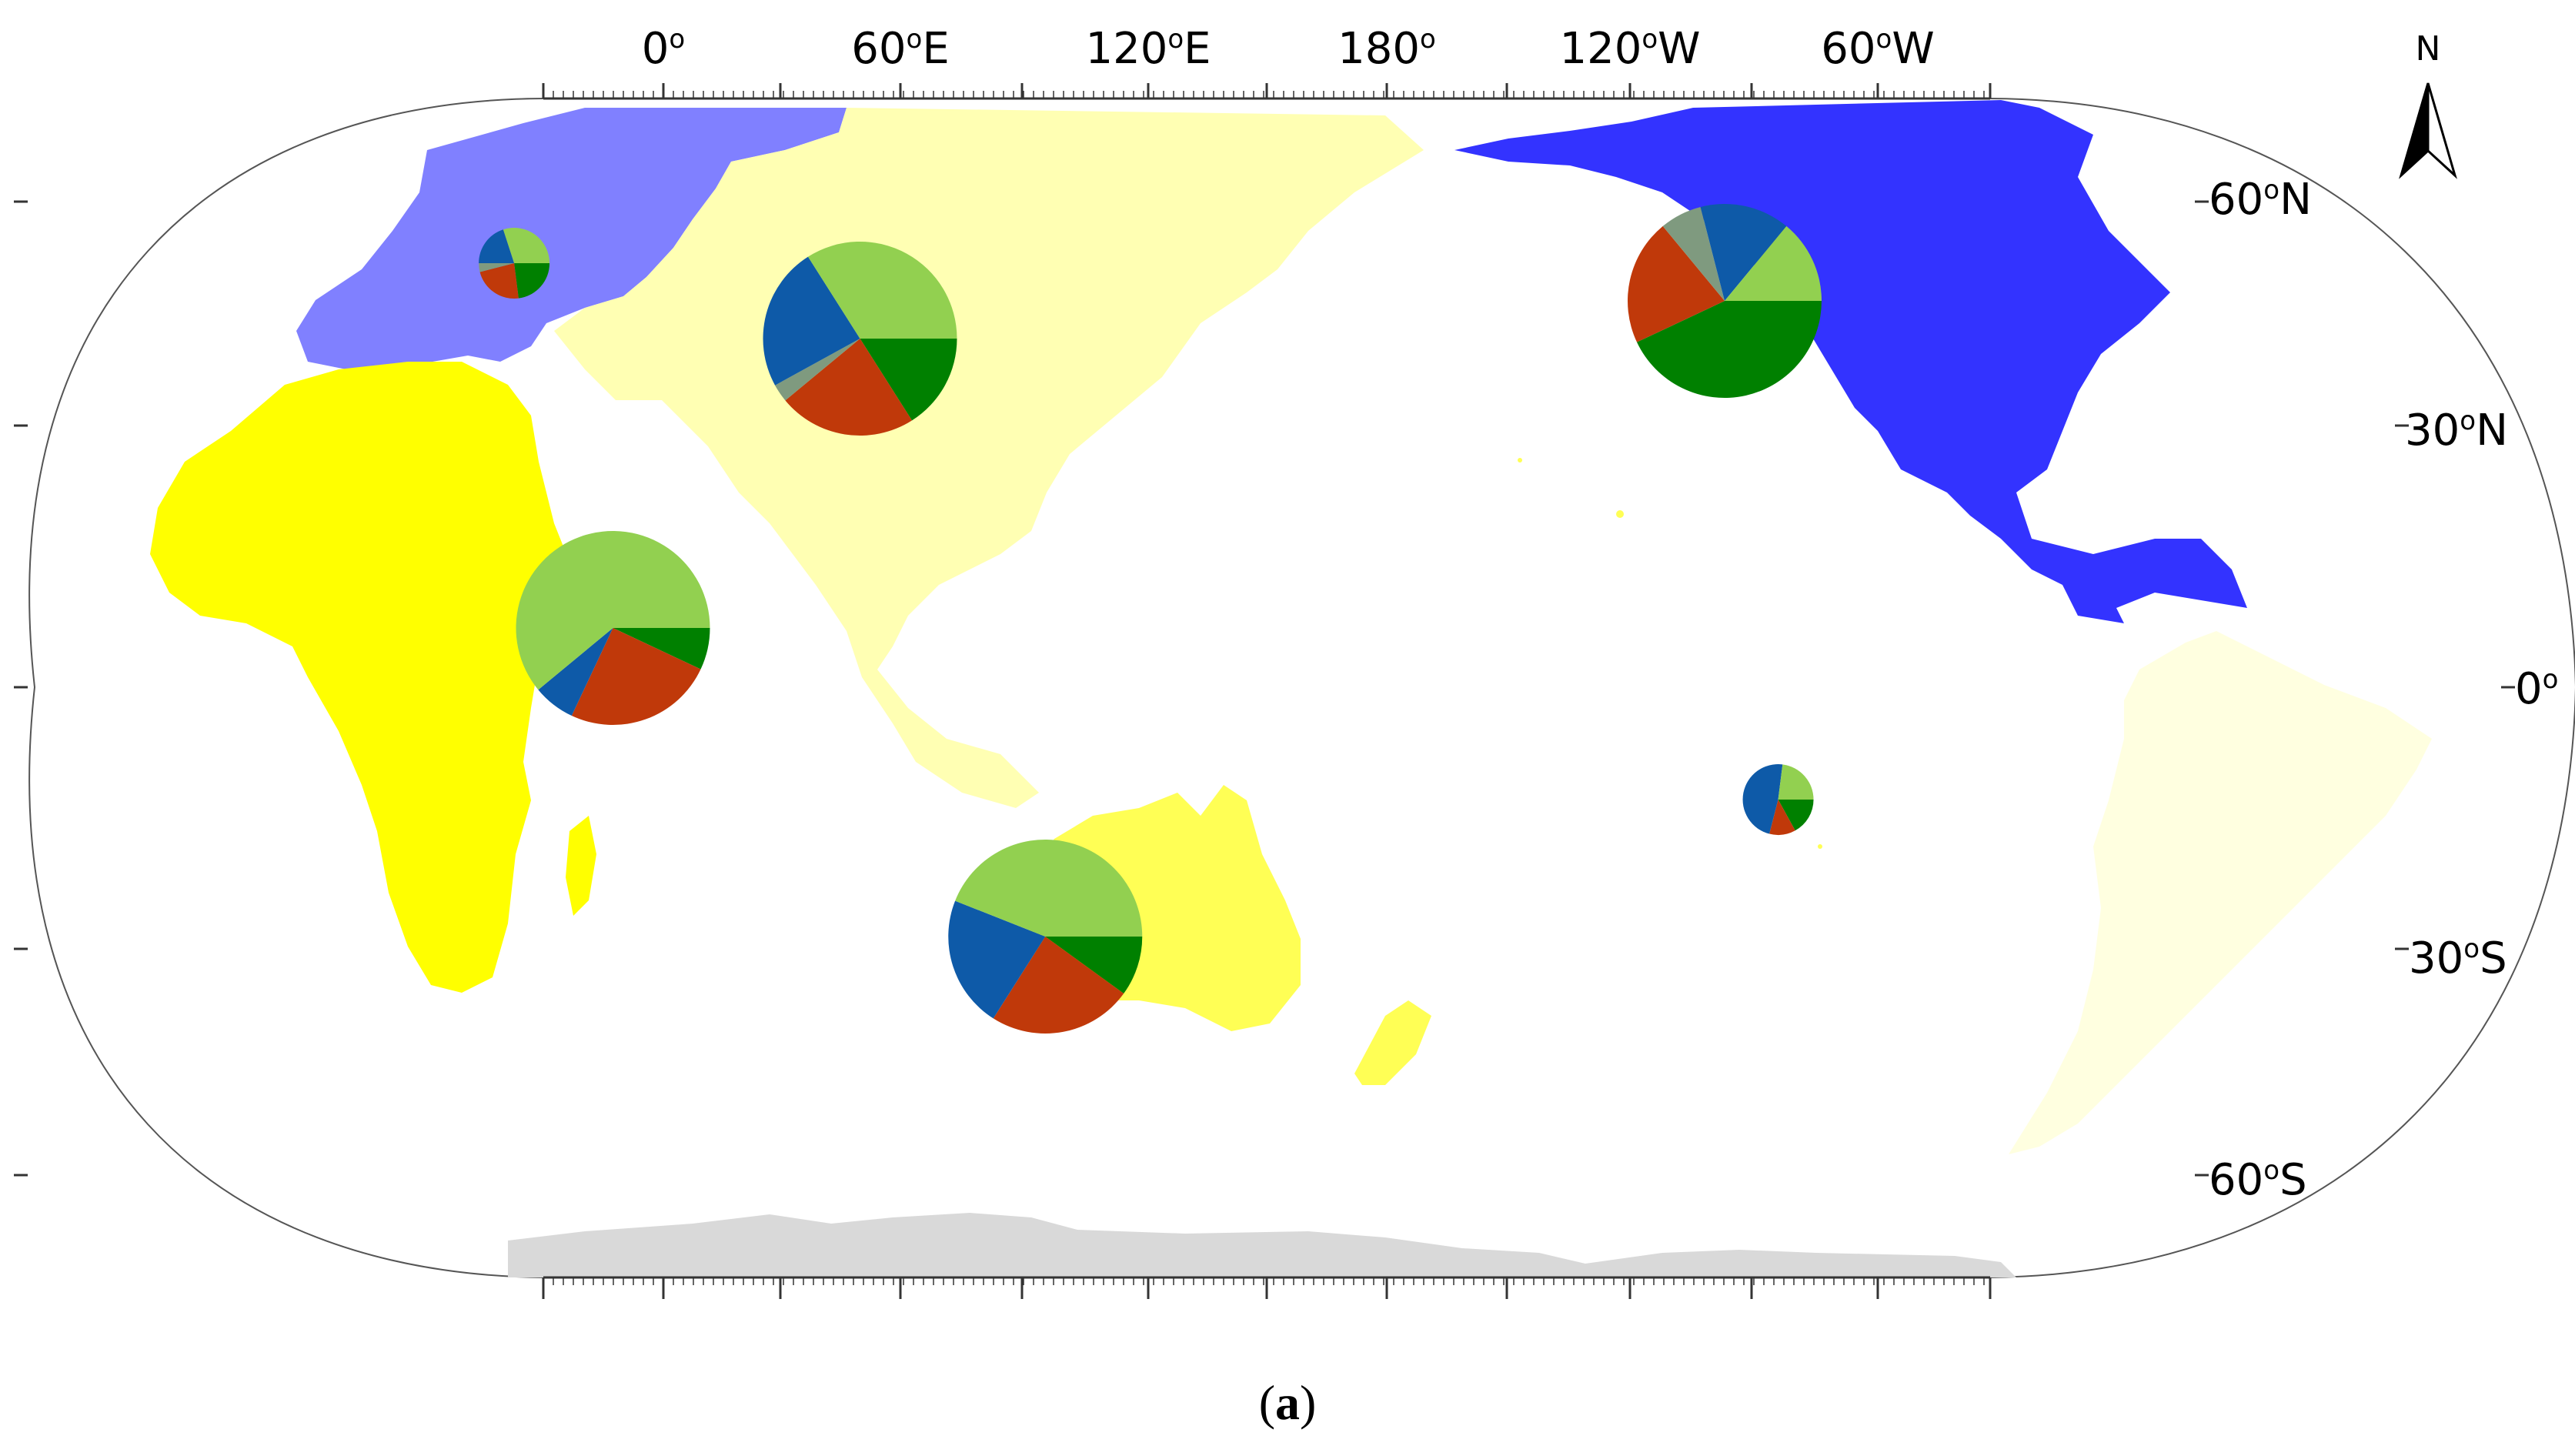  I want to click on pie-south-america, so click(1778, 799).